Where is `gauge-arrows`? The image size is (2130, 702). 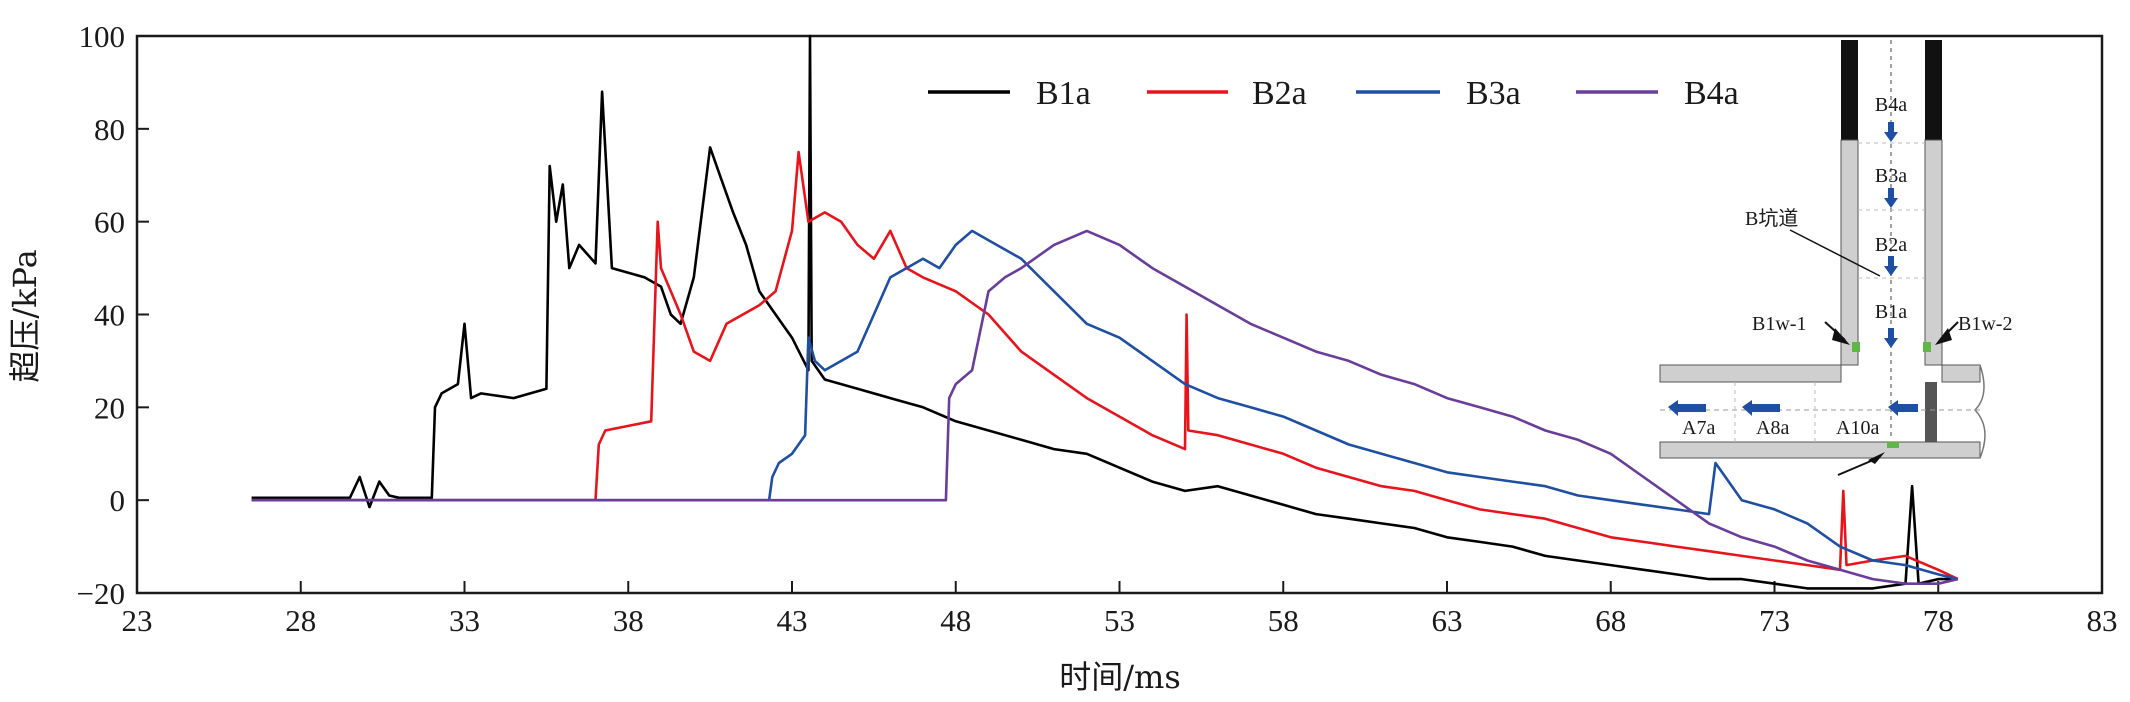 gauge-arrows is located at coordinates (1793, 269).